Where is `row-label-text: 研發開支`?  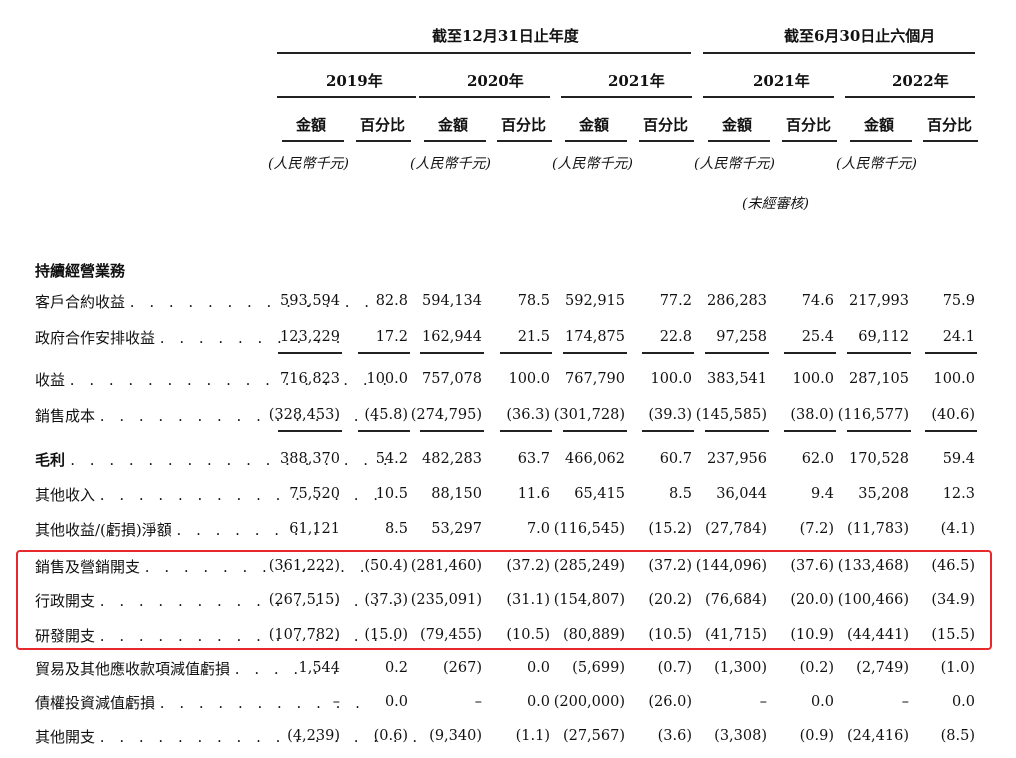
row-label-text: 研發開支 is located at coordinates (65, 636).